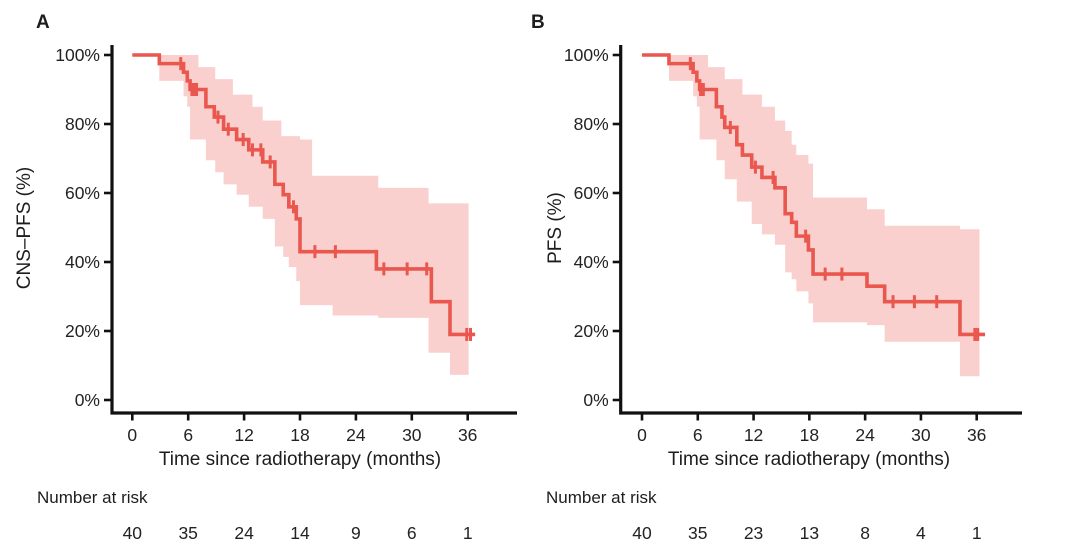  Describe the element at coordinates (809, 533) in the screenshot. I see `risk-count: 13` at that location.